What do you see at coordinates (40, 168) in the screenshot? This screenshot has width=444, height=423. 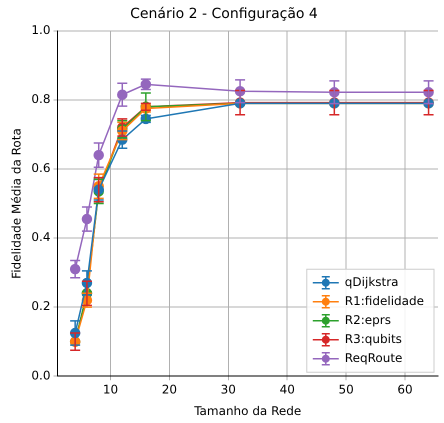 I see `y-tick-label: 0.6` at bounding box center [40, 168].